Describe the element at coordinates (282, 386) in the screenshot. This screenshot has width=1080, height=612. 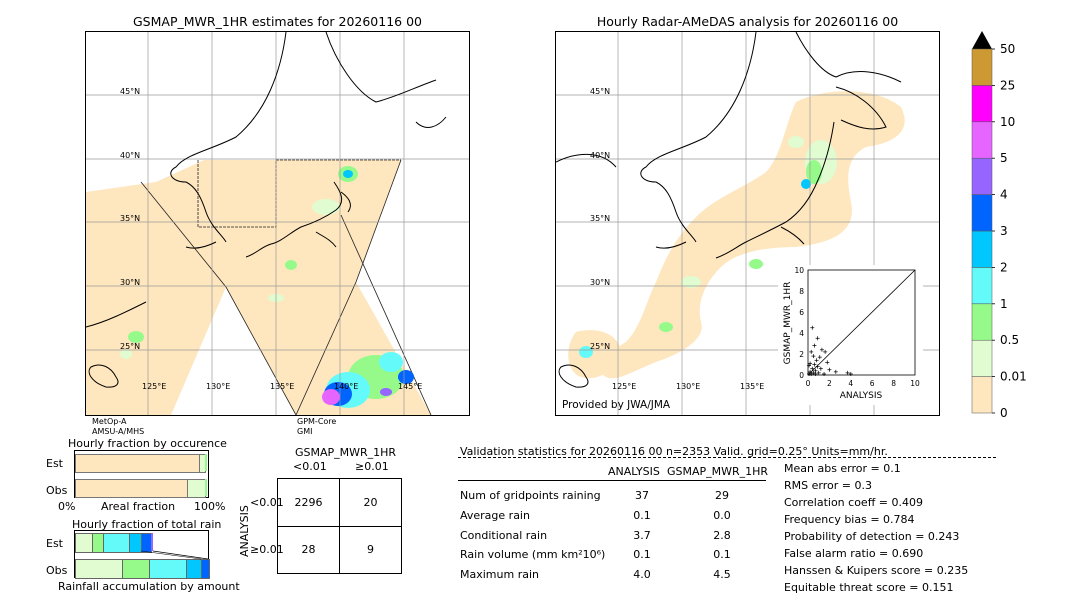
I see `lon-label-135: 135°E` at that location.